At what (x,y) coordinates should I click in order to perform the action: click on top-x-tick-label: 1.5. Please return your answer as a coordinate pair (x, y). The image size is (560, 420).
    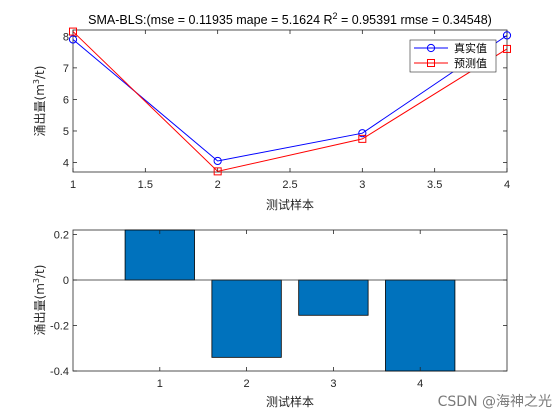
    Looking at the image, I should click on (145, 185).